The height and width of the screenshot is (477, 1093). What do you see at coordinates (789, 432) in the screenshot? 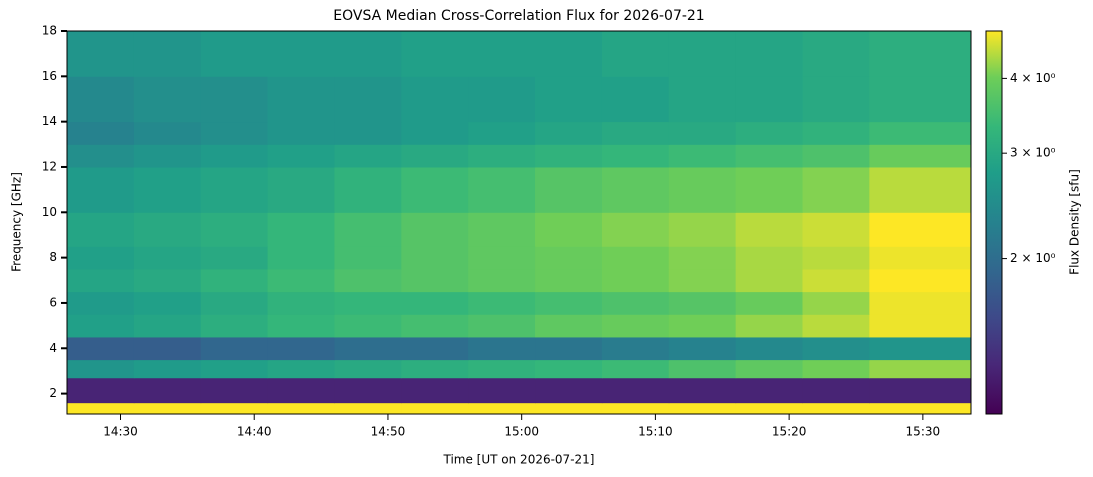
I see `x-tick-label: 15:20` at bounding box center [789, 432].